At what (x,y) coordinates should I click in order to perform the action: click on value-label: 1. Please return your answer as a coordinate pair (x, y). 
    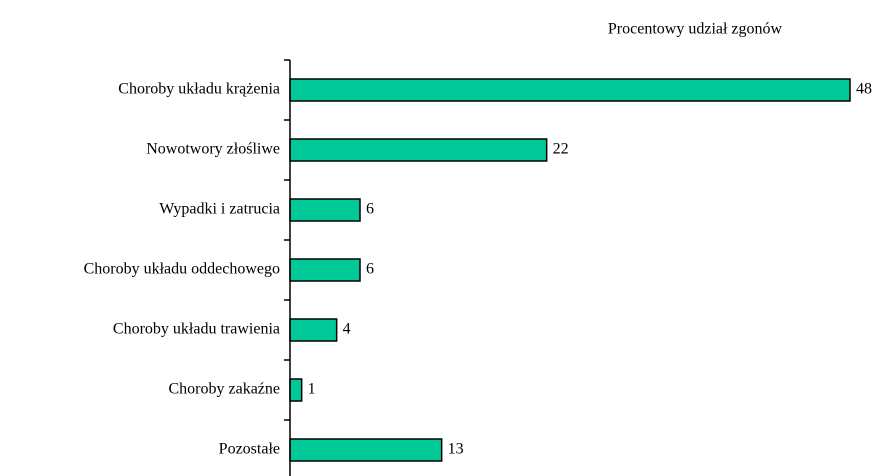
    Looking at the image, I should click on (312, 389).